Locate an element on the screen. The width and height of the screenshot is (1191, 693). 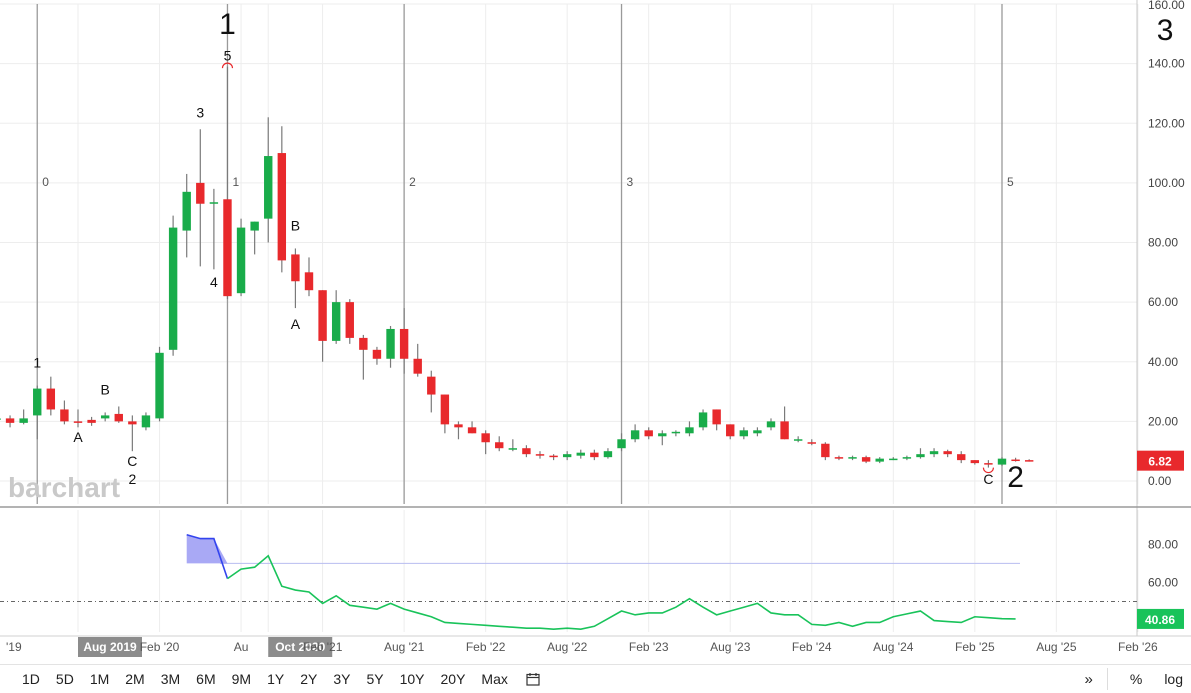
wave-line-label: 0 is located at coordinates (45, 182).